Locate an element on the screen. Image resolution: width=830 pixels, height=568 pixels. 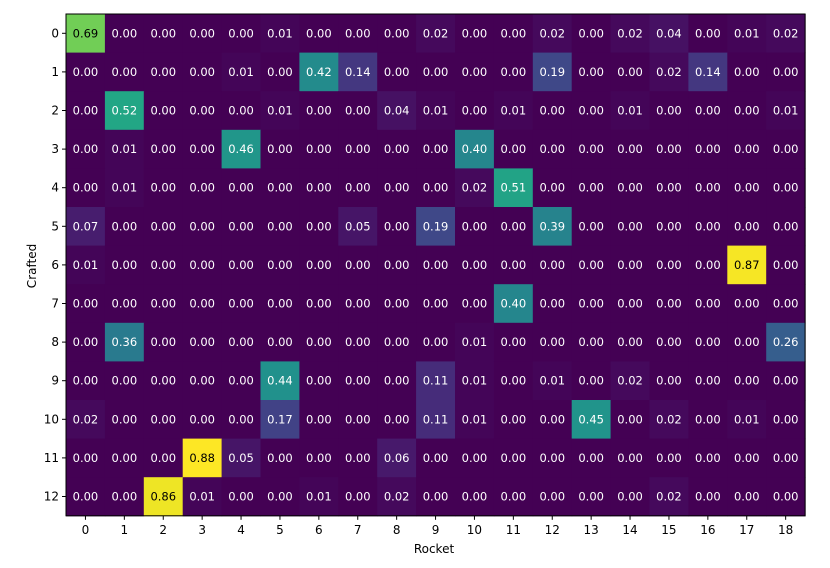
cell-value-r6-c9: 0.00 is located at coordinates (436, 265).